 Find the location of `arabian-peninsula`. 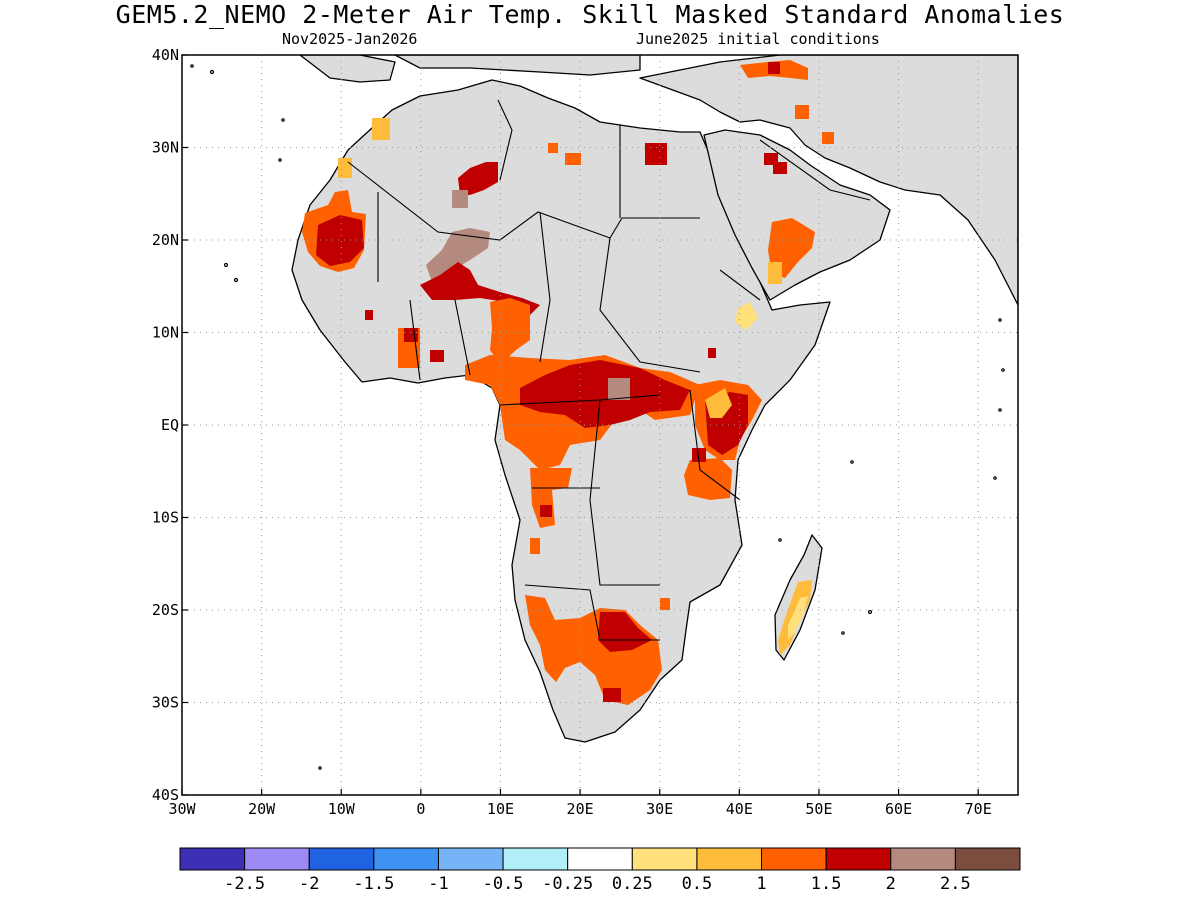

arabian-peninsula is located at coordinates (797, 215).